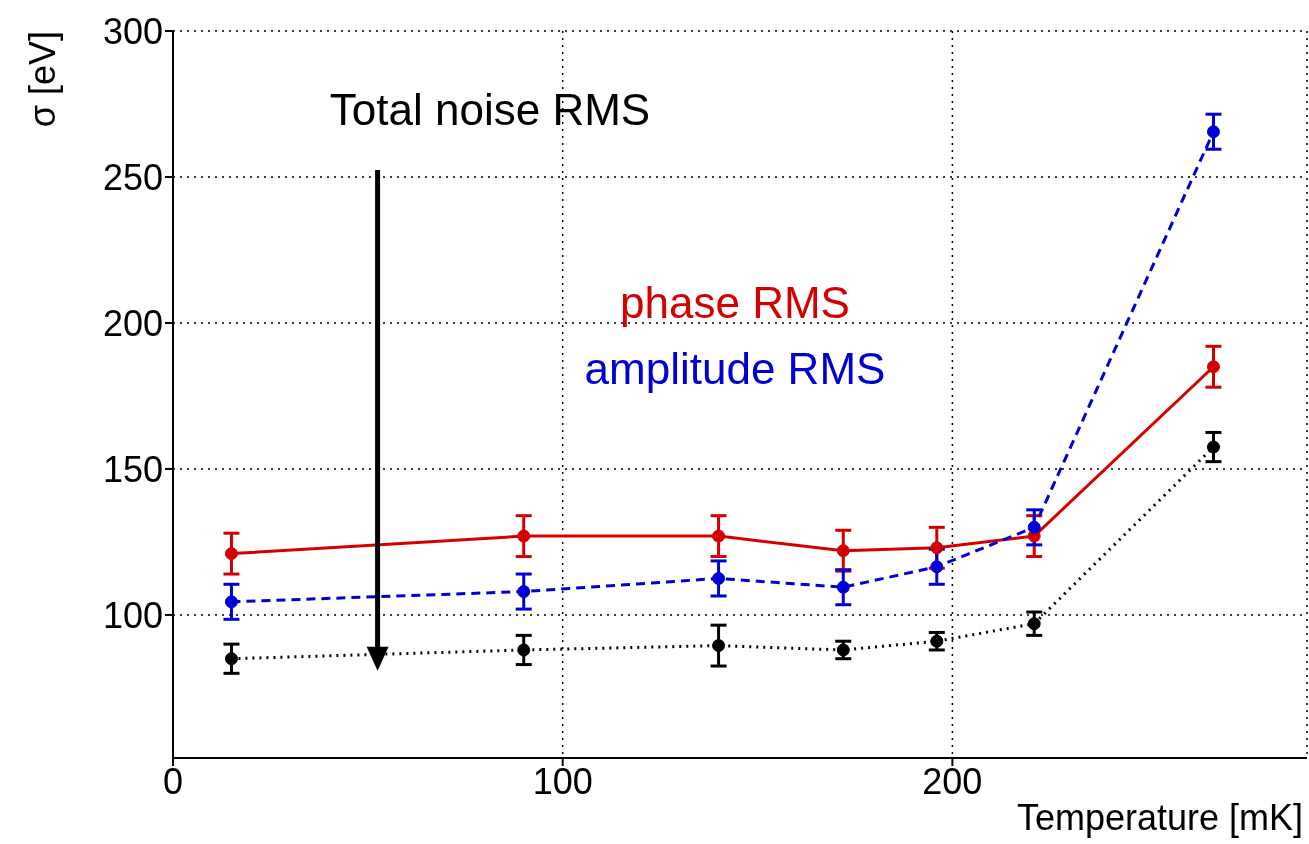 This screenshot has height=844, width=1309. Describe the element at coordinates (173, 781) in the screenshot. I see `x-tick-label: 0` at that location.